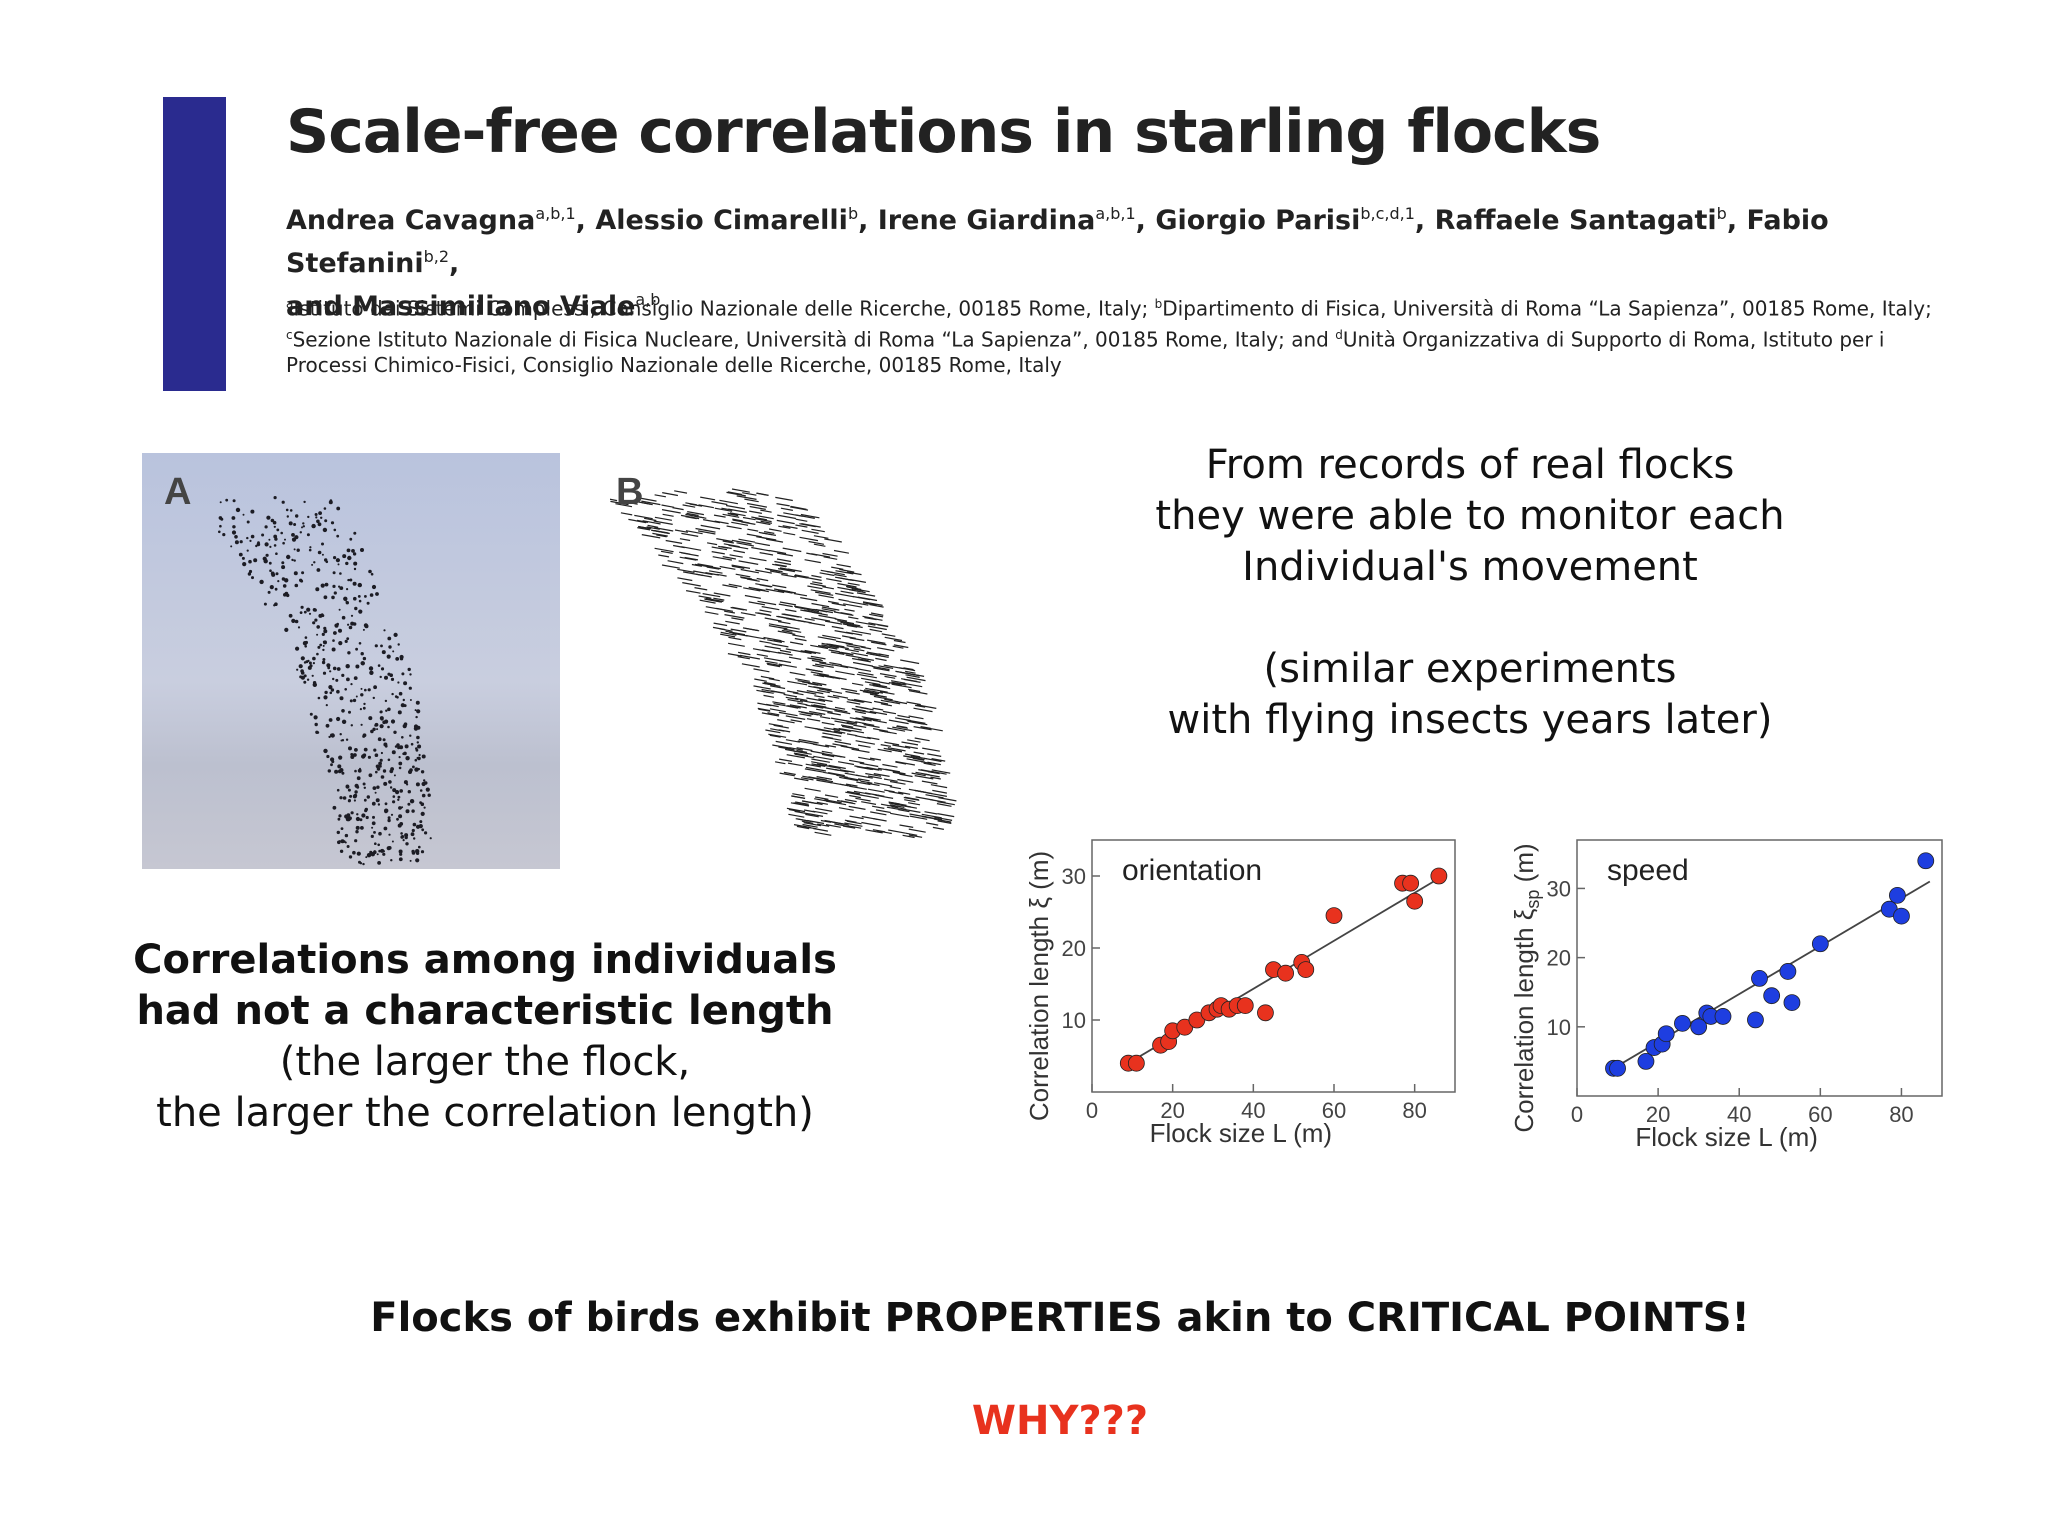 The height and width of the screenshot is (1536, 2048). I want to click on author-affiliation-mark: a,b, so click(648, 299).